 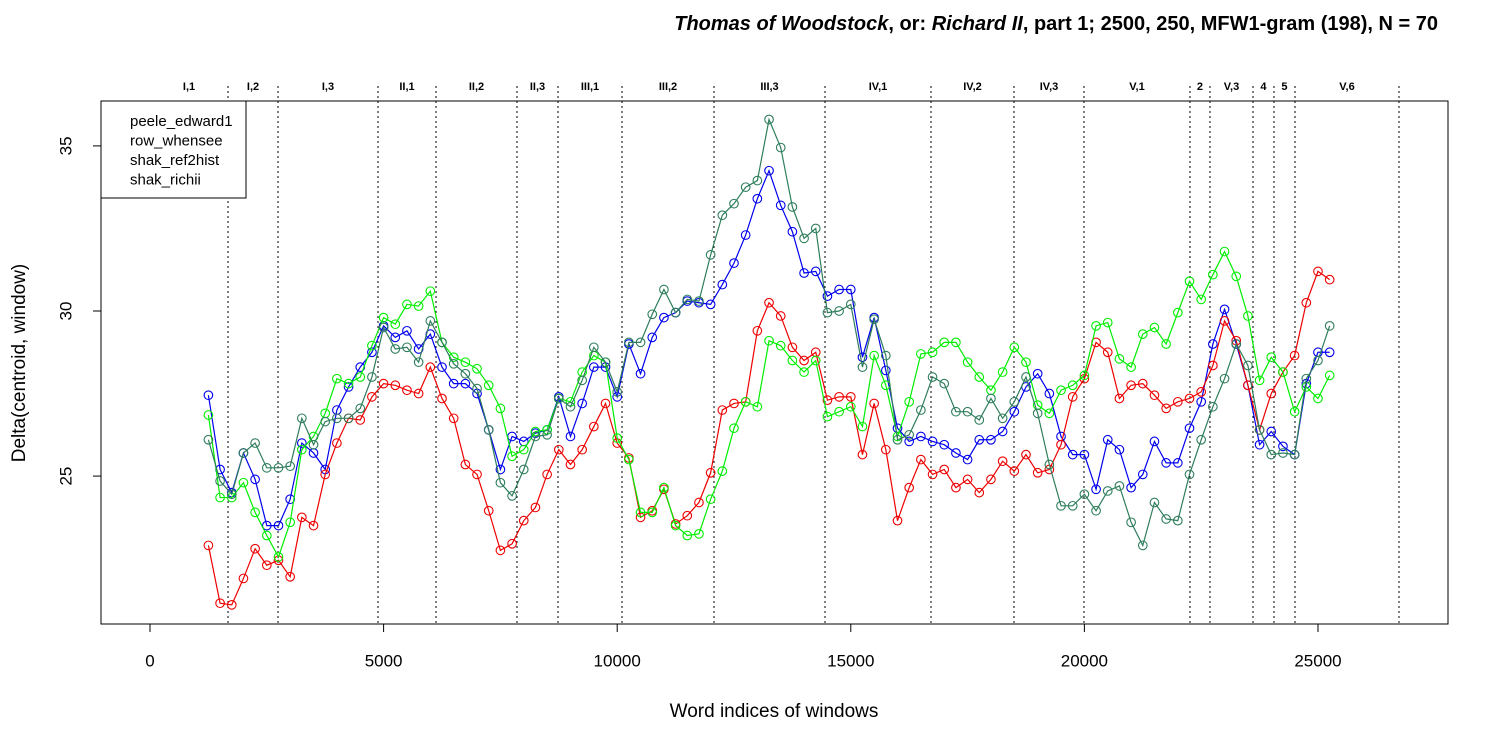 What do you see at coordinates (878, 87) in the screenshot?
I see `scene-label: IV,1` at bounding box center [878, 87].